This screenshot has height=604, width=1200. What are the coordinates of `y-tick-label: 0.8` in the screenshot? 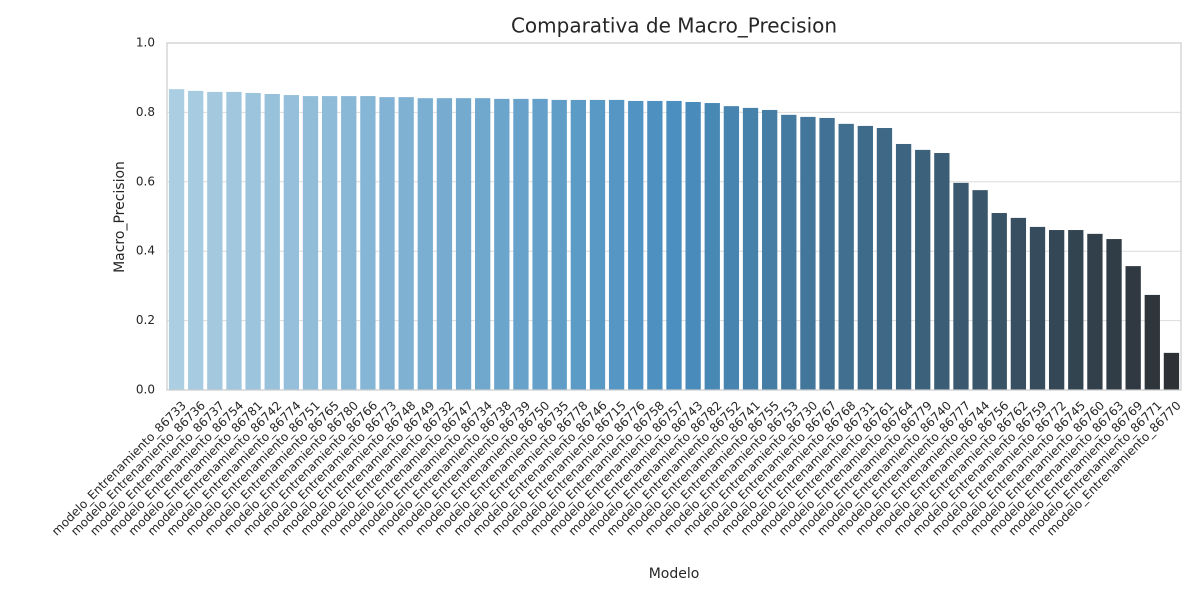 It's located at (145, 112).